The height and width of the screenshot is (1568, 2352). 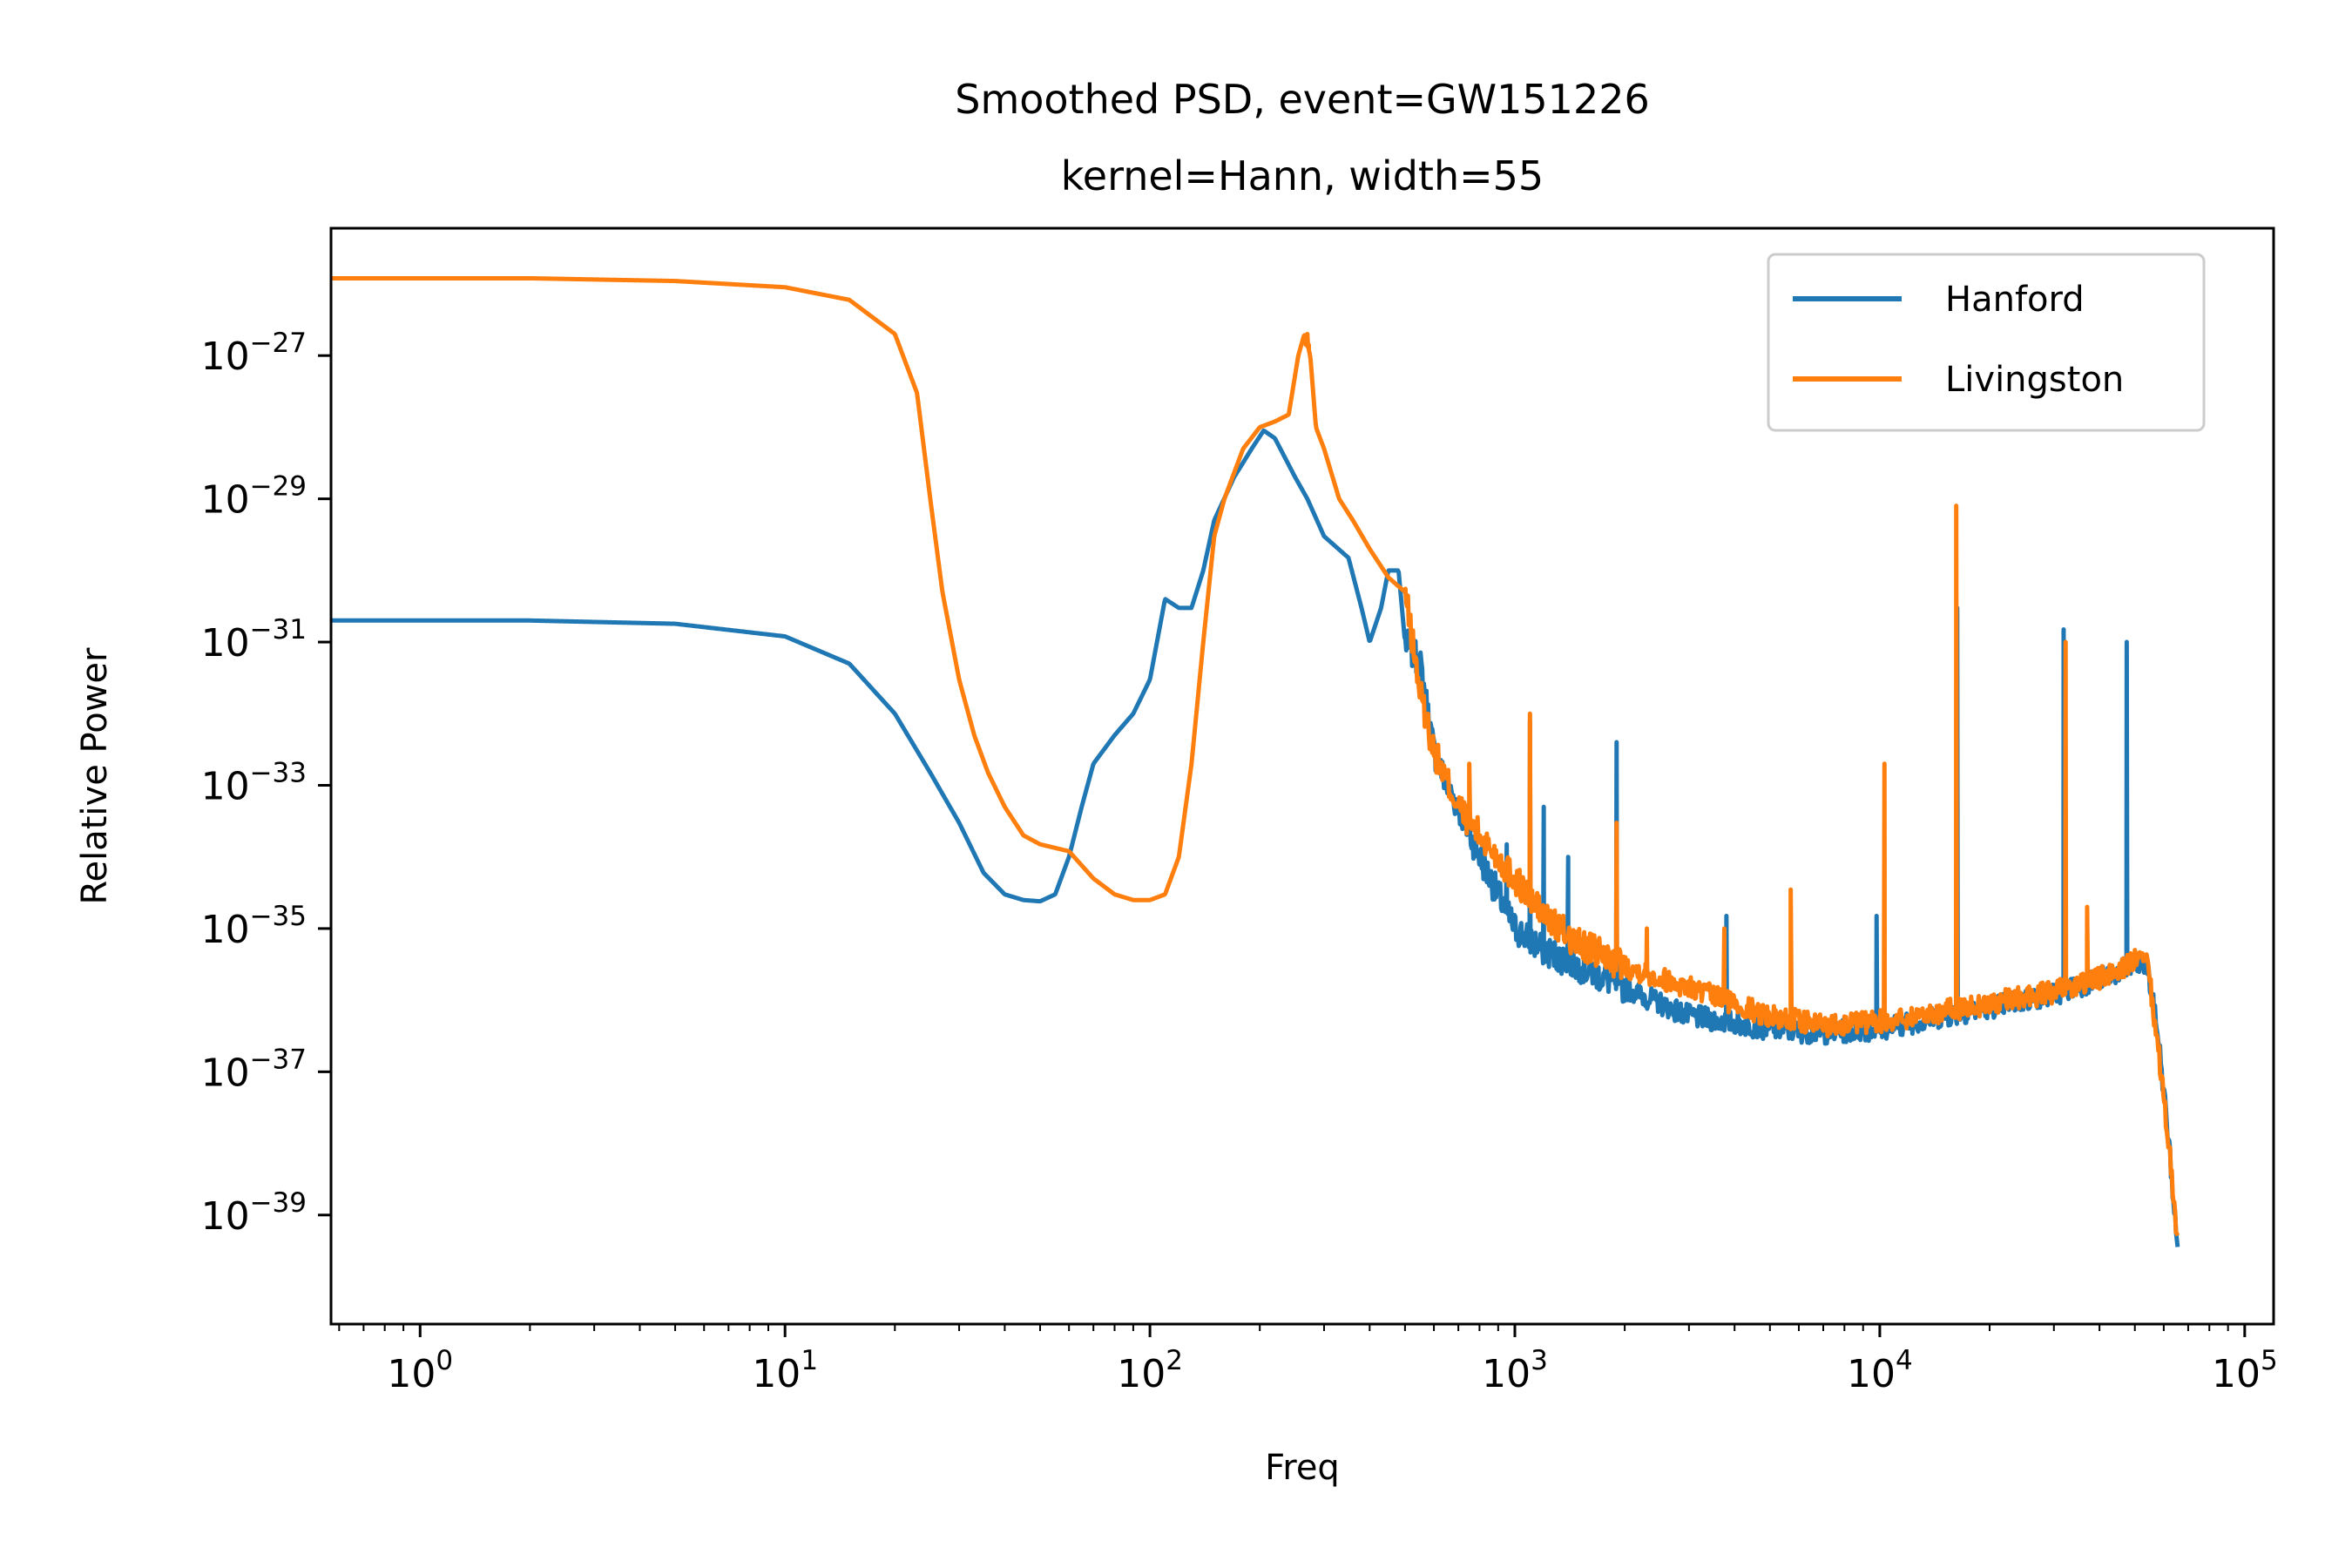 I want to click on x-axis-label: Freq, so click(x=1302, y=1468).